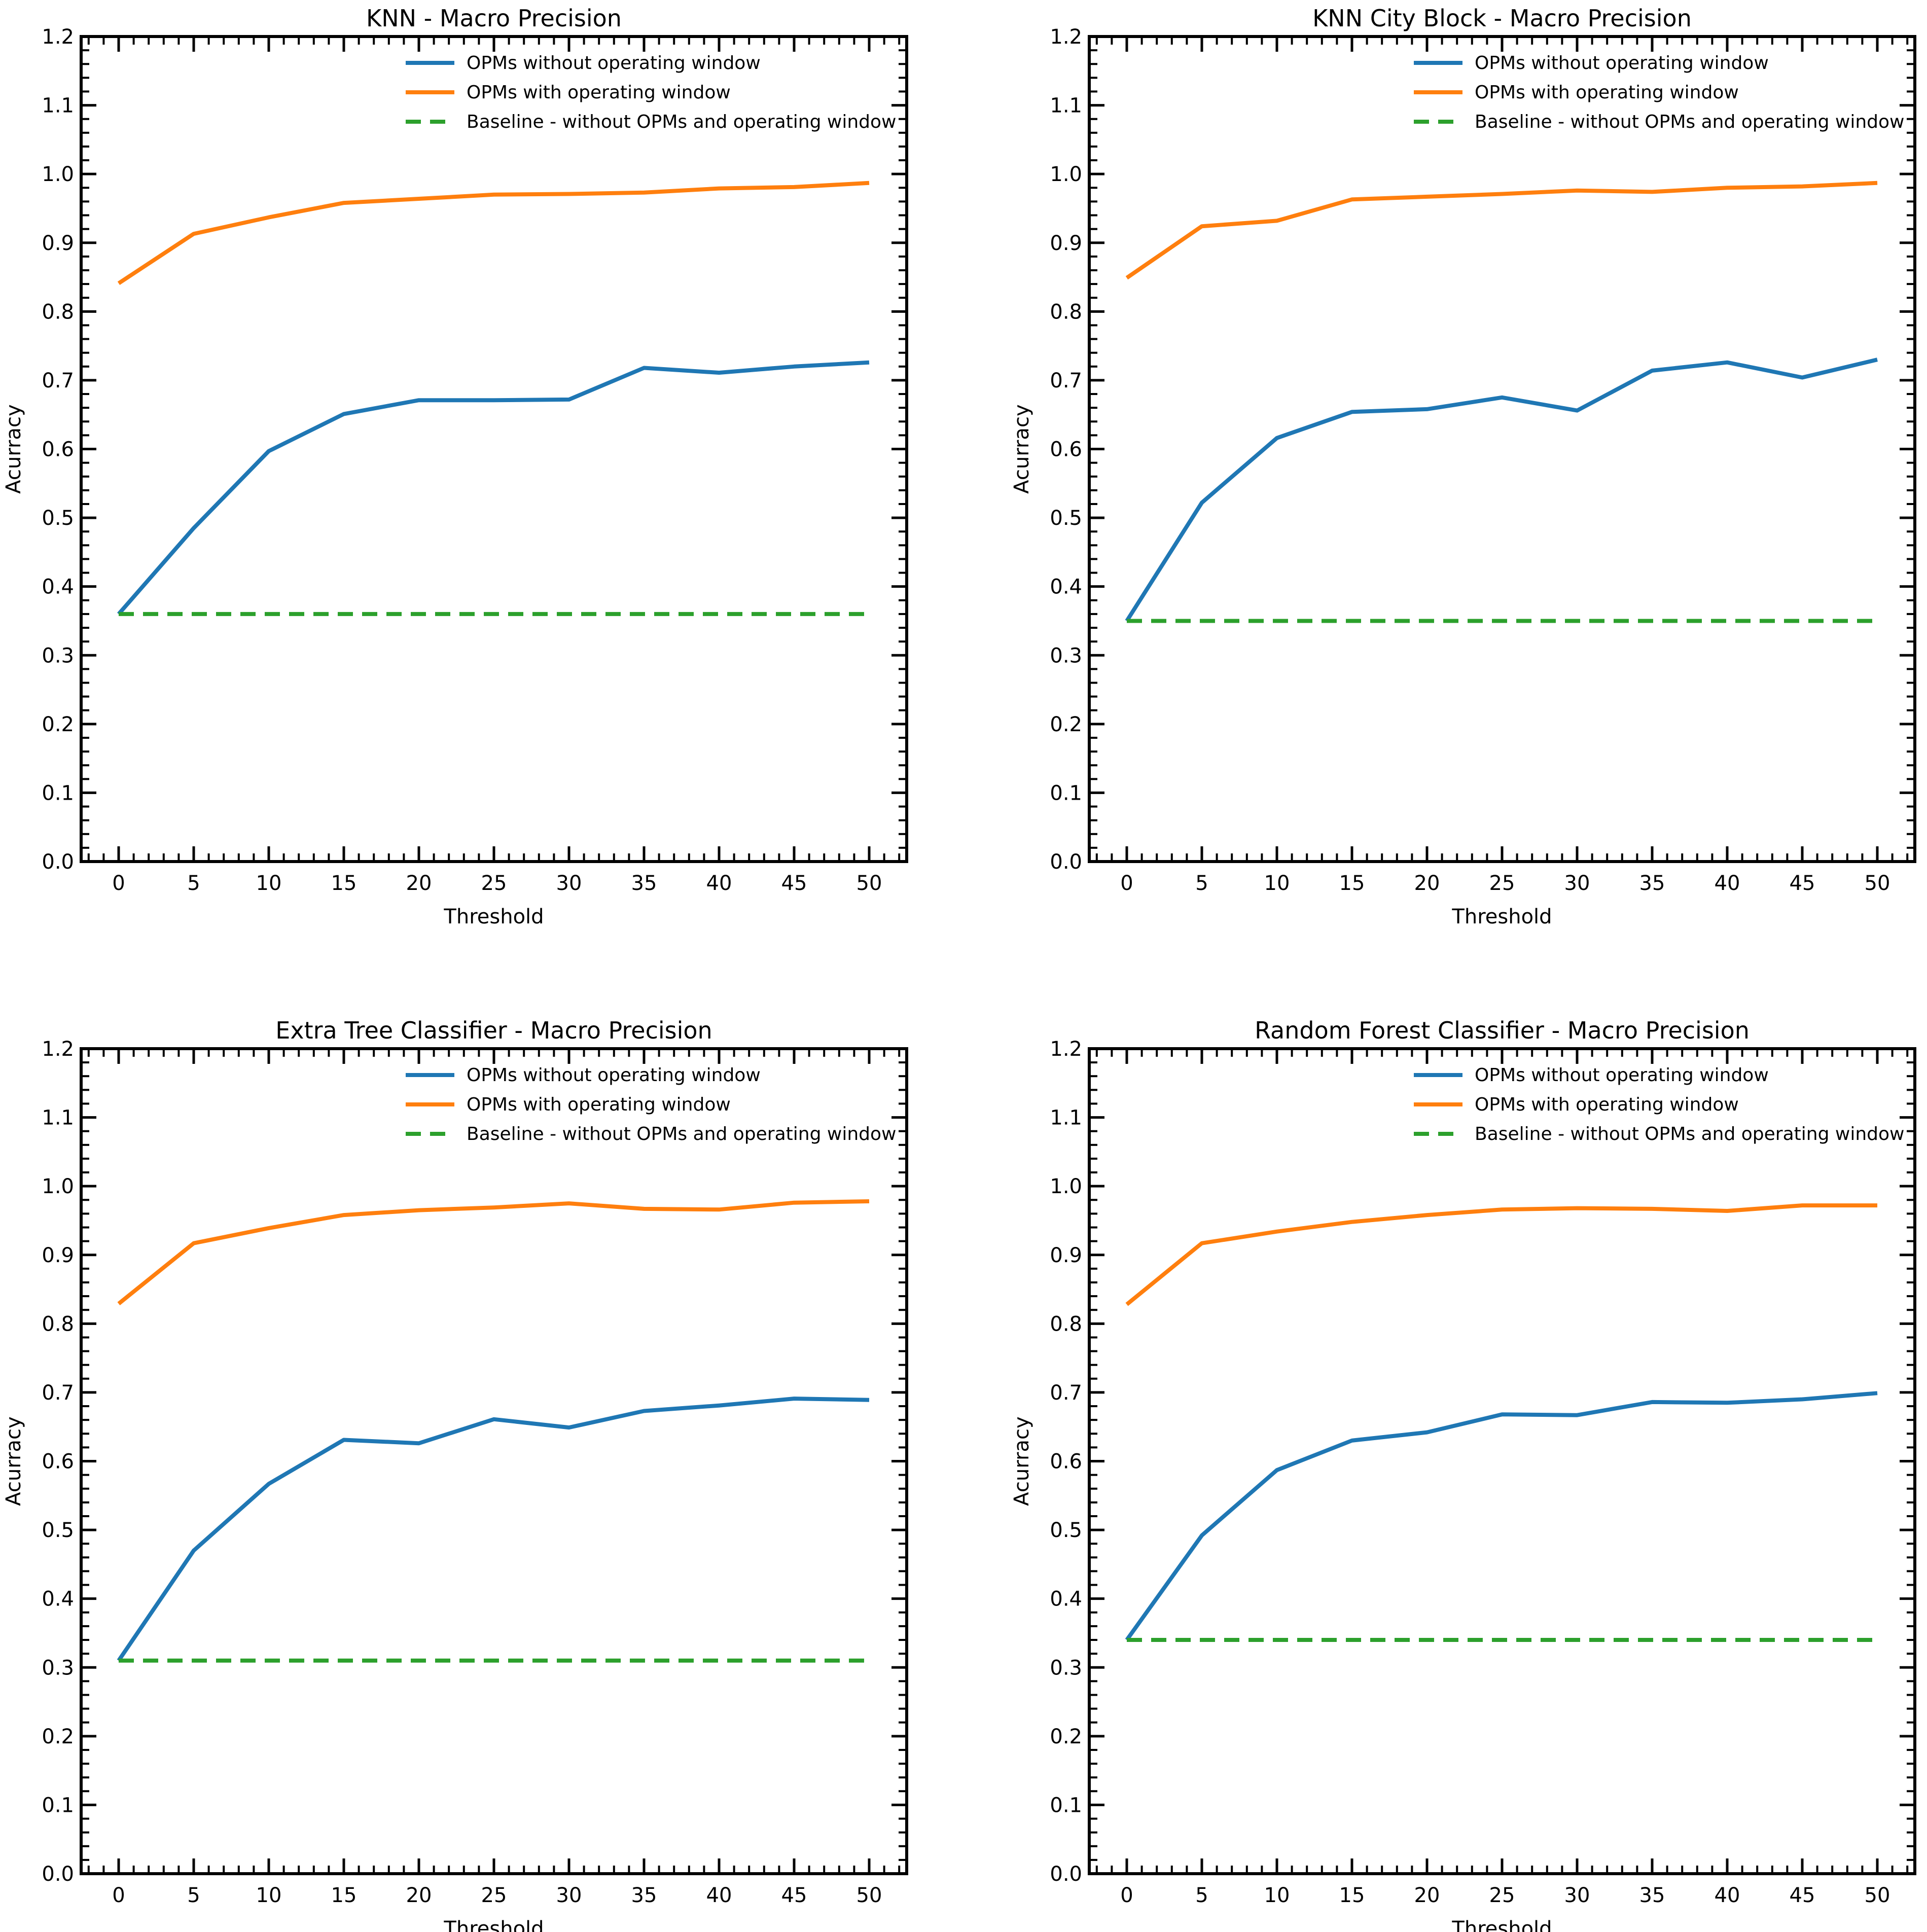 This screenshot has width=1927, height=1932. What do you see at coordinates (493, 1030) in the screenshot?
I see `chart-title: Extra Tree Classifier - Macro Precision` at bounding box center [493, 1030].